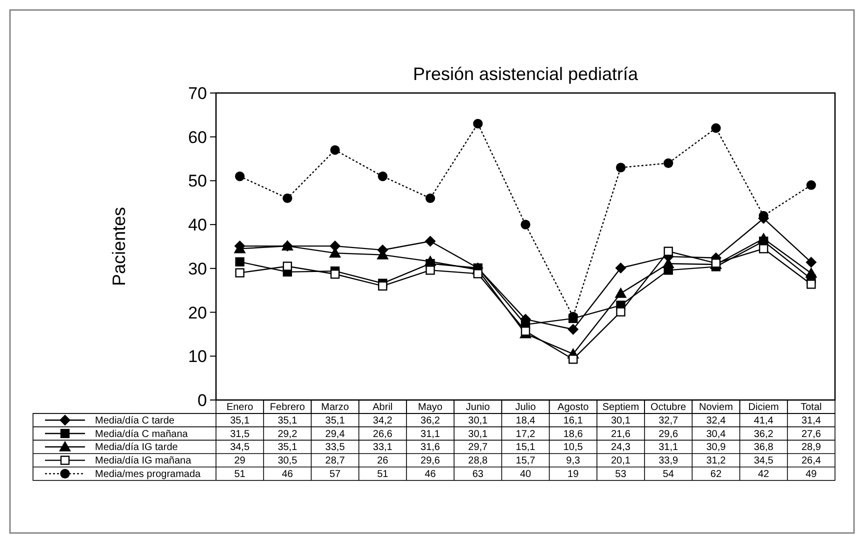 The image size is (862, 541). Describe the element at coordinates (812, 474) in the screenshot. I see `data-label: 49` at that location.